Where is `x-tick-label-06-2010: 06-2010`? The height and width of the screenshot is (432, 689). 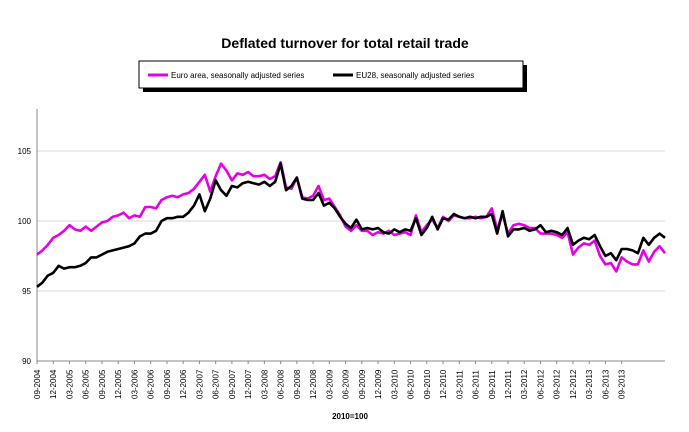 x-tick-label-06-2010: 06-2010 is located at coordinates (411, 384).